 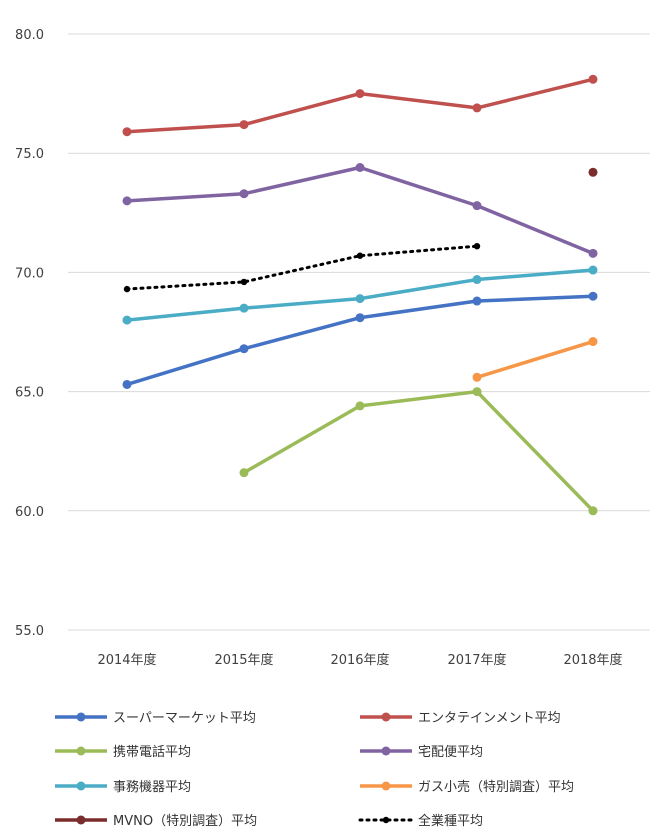 What do you see at coordinates (152, 787) in the screenshot?
I see `legend-label: 事務機器平均` at bounding box center [152, 787].